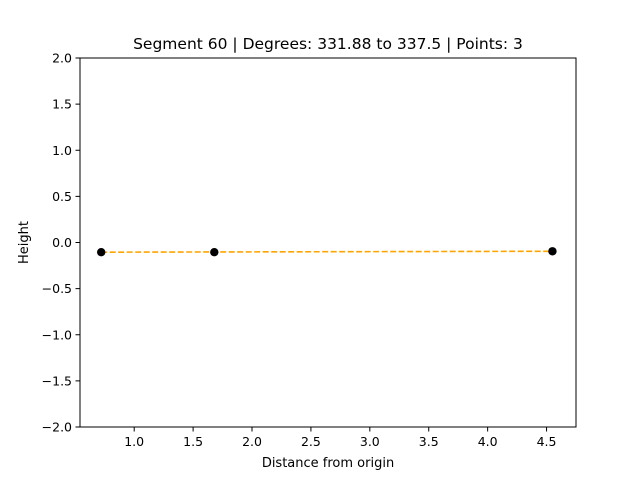 The image size is (640, 485). What do you see at coordinates (57, 380) in the screenshot?
I see `y-tick-label: −1.5` at bounding box center [57, 380].